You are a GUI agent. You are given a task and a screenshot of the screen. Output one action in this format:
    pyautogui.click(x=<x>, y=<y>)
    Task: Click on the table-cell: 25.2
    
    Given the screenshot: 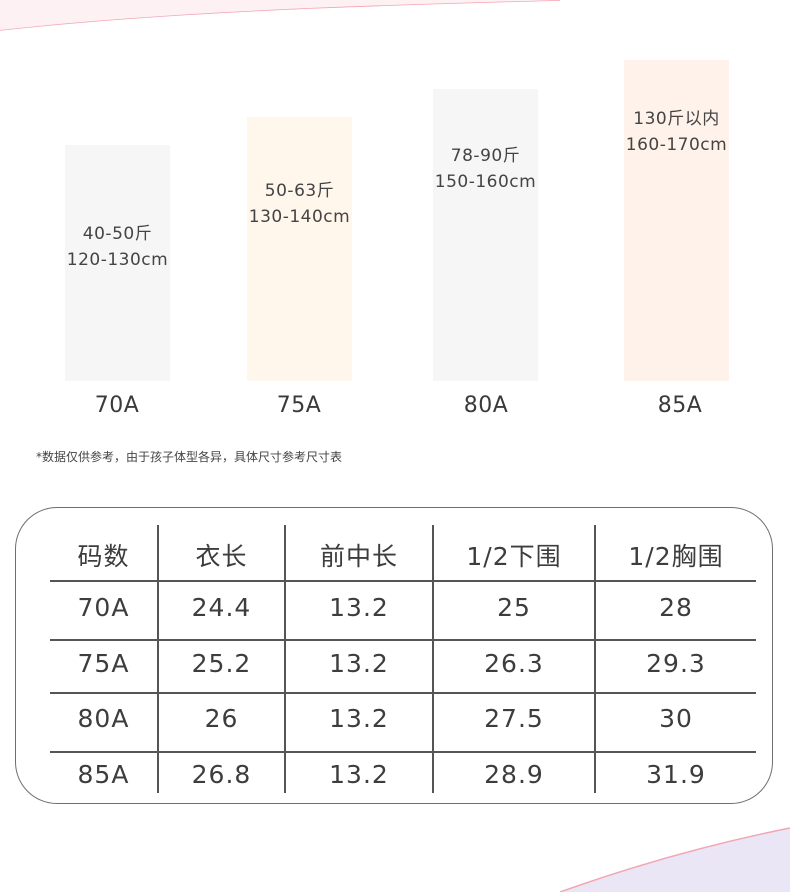 What is the action you would take?
    pyautogui.click(x=221, y=663)
    